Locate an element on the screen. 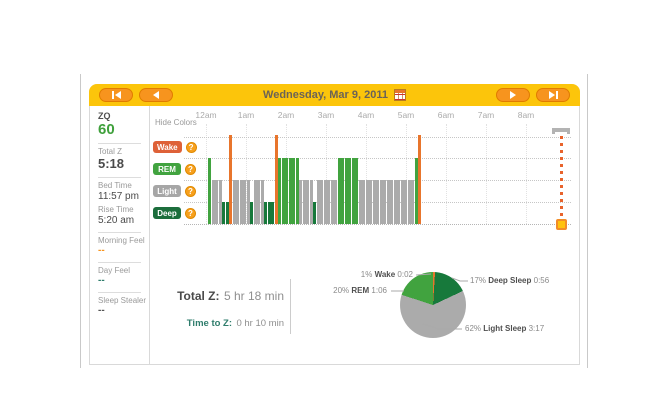 This screenshot has height=420, width=670. sleep-composition-pie is located at coordinates (433, 305).